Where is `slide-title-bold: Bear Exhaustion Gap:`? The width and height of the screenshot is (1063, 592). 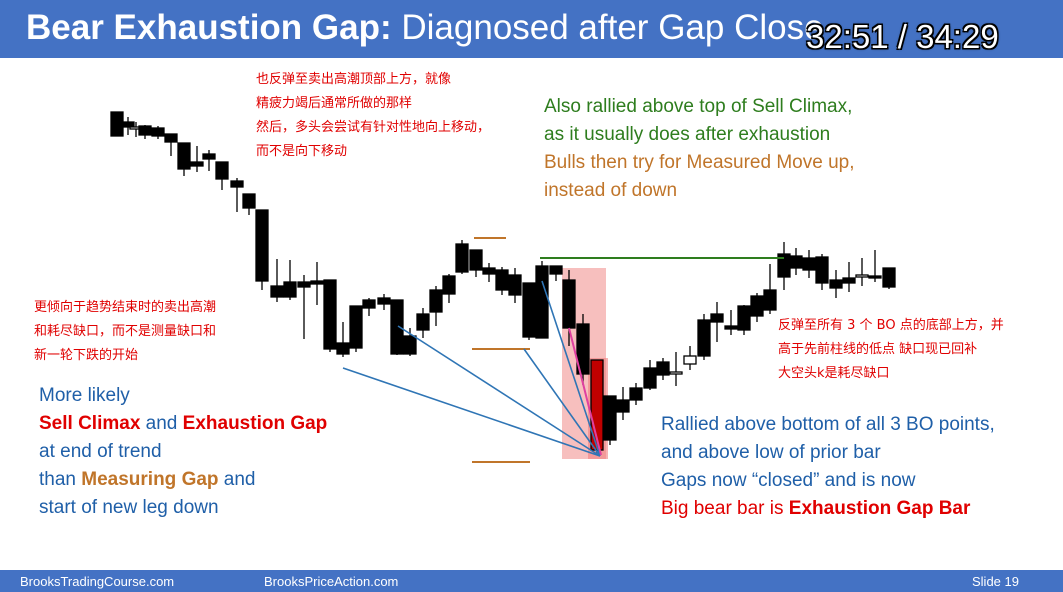
slide-title-bold: Bear Exhaustion Gap: is located at coordinates (209, 27).